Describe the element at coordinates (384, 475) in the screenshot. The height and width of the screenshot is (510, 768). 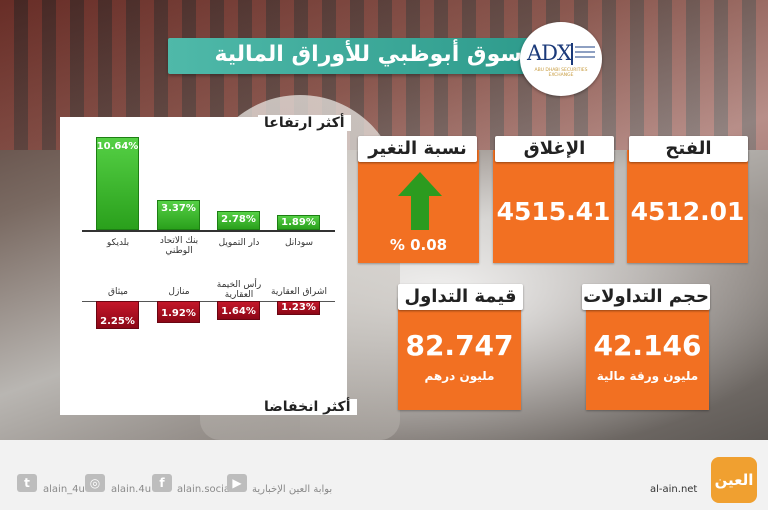
I see `footer` at that location.